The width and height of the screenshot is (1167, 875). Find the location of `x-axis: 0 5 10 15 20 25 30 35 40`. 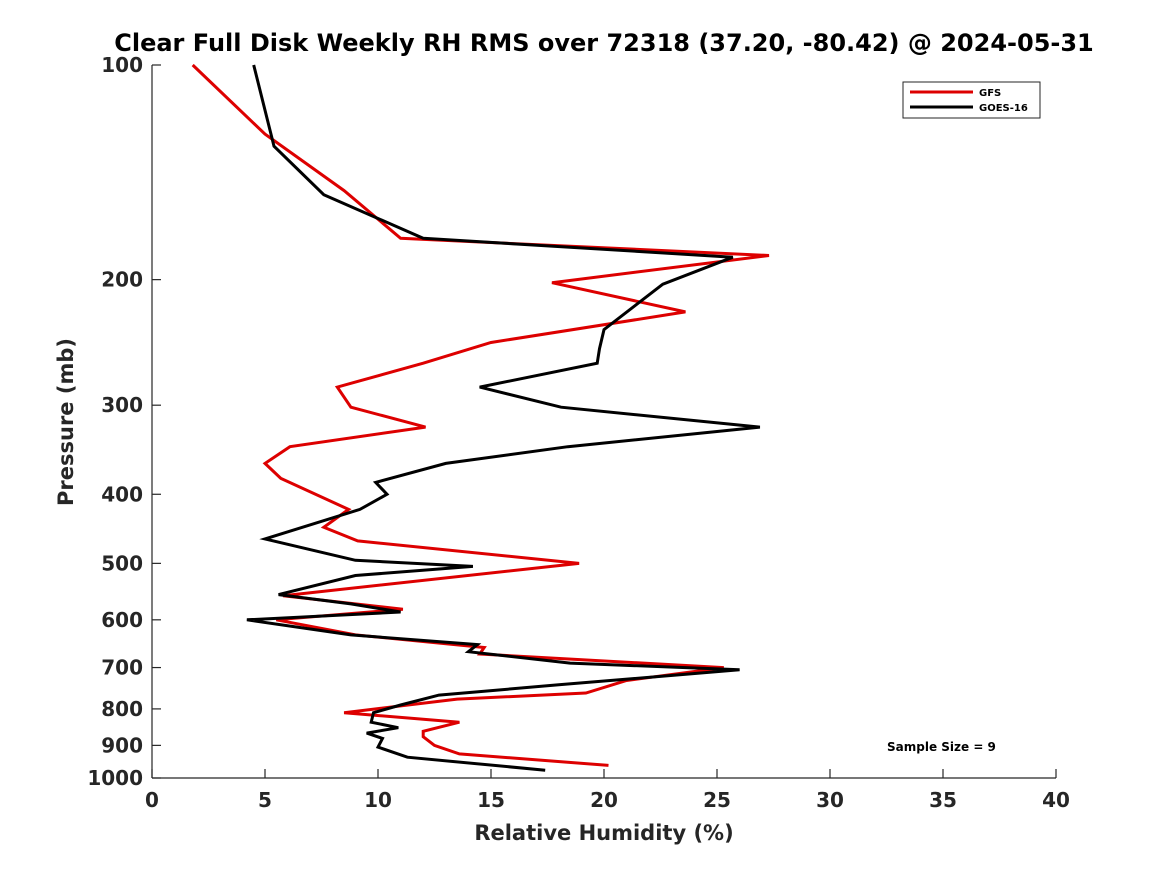

x-axis: 0 5 10 15 20 25 30 35 40 is located at coordinates (607, 790).